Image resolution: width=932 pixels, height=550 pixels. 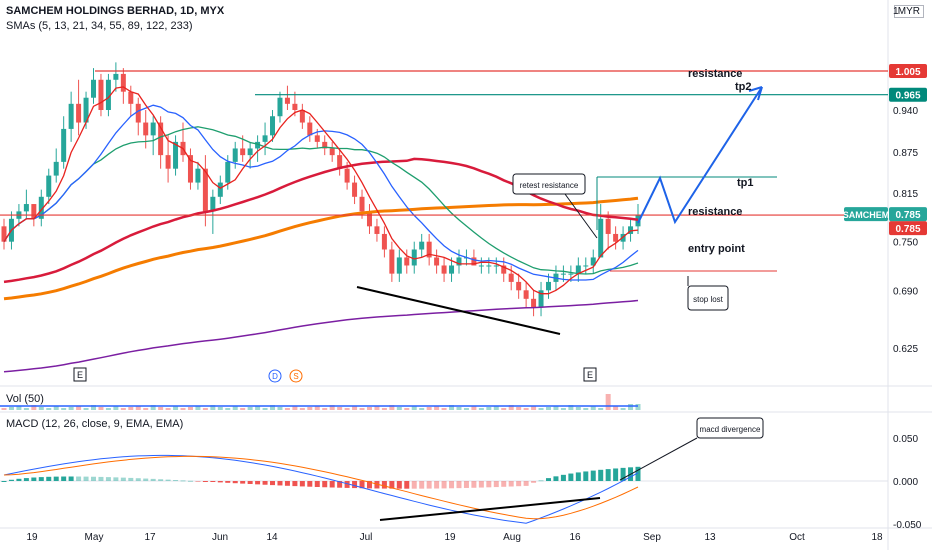 I want to click on x-tick-label: 19, so click(x=450, y=537).